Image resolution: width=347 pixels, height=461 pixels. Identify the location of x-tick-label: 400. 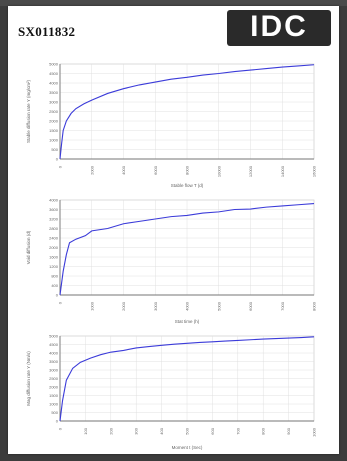
(161, 430).